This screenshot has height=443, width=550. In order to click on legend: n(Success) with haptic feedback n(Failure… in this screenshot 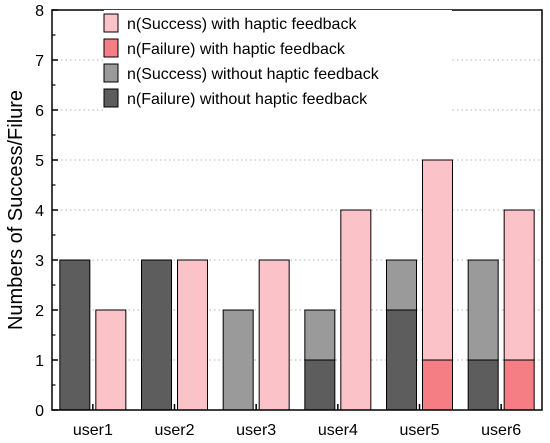, I will do `click(277, 61)`.